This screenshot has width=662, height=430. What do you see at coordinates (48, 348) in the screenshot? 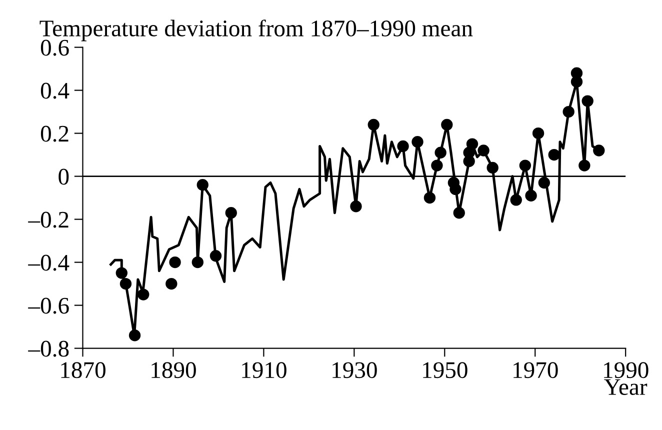
I see `y-tick-label: –0.8` at bounding box center [48, 348].